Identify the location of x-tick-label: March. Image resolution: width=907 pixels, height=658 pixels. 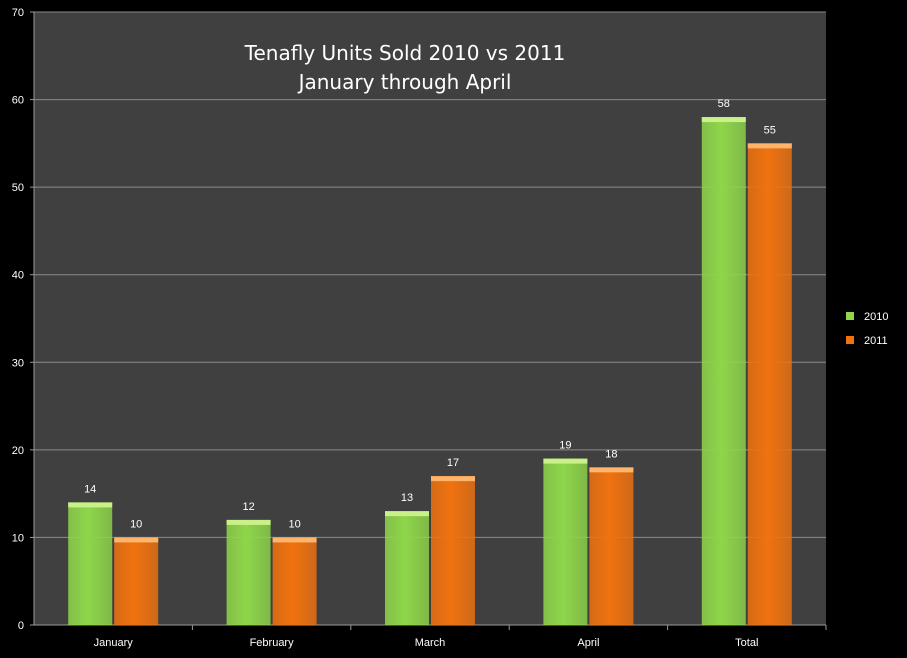
(430, 643).